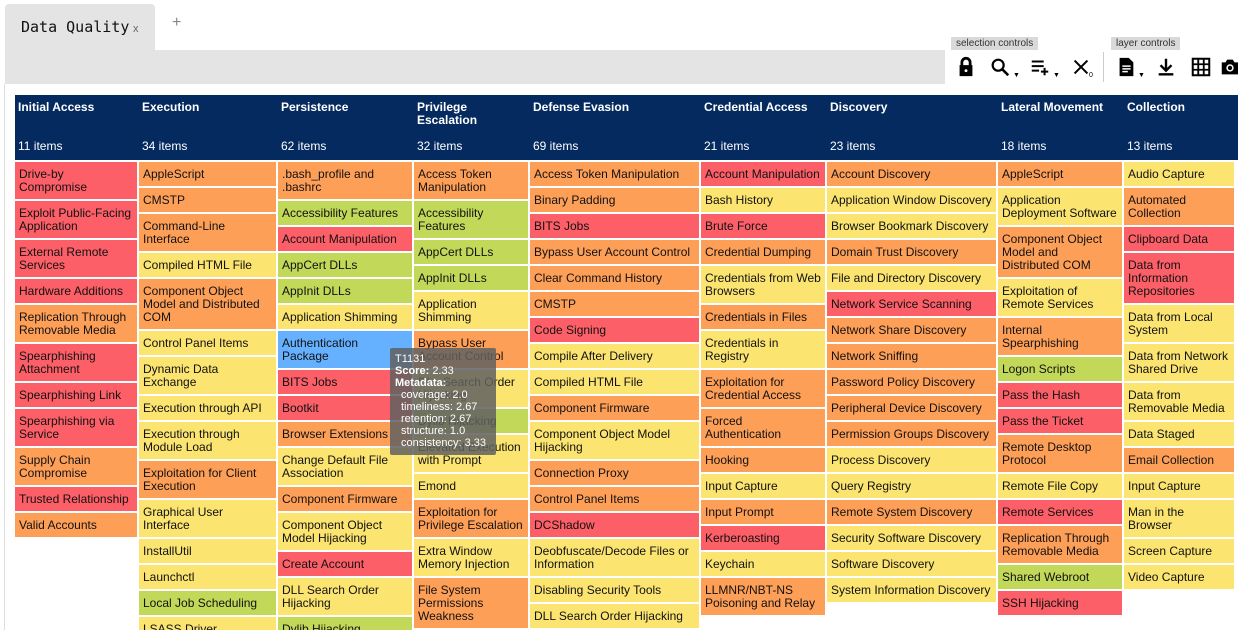  I want to click on tactic-name: Discovery, so click(859, 107).